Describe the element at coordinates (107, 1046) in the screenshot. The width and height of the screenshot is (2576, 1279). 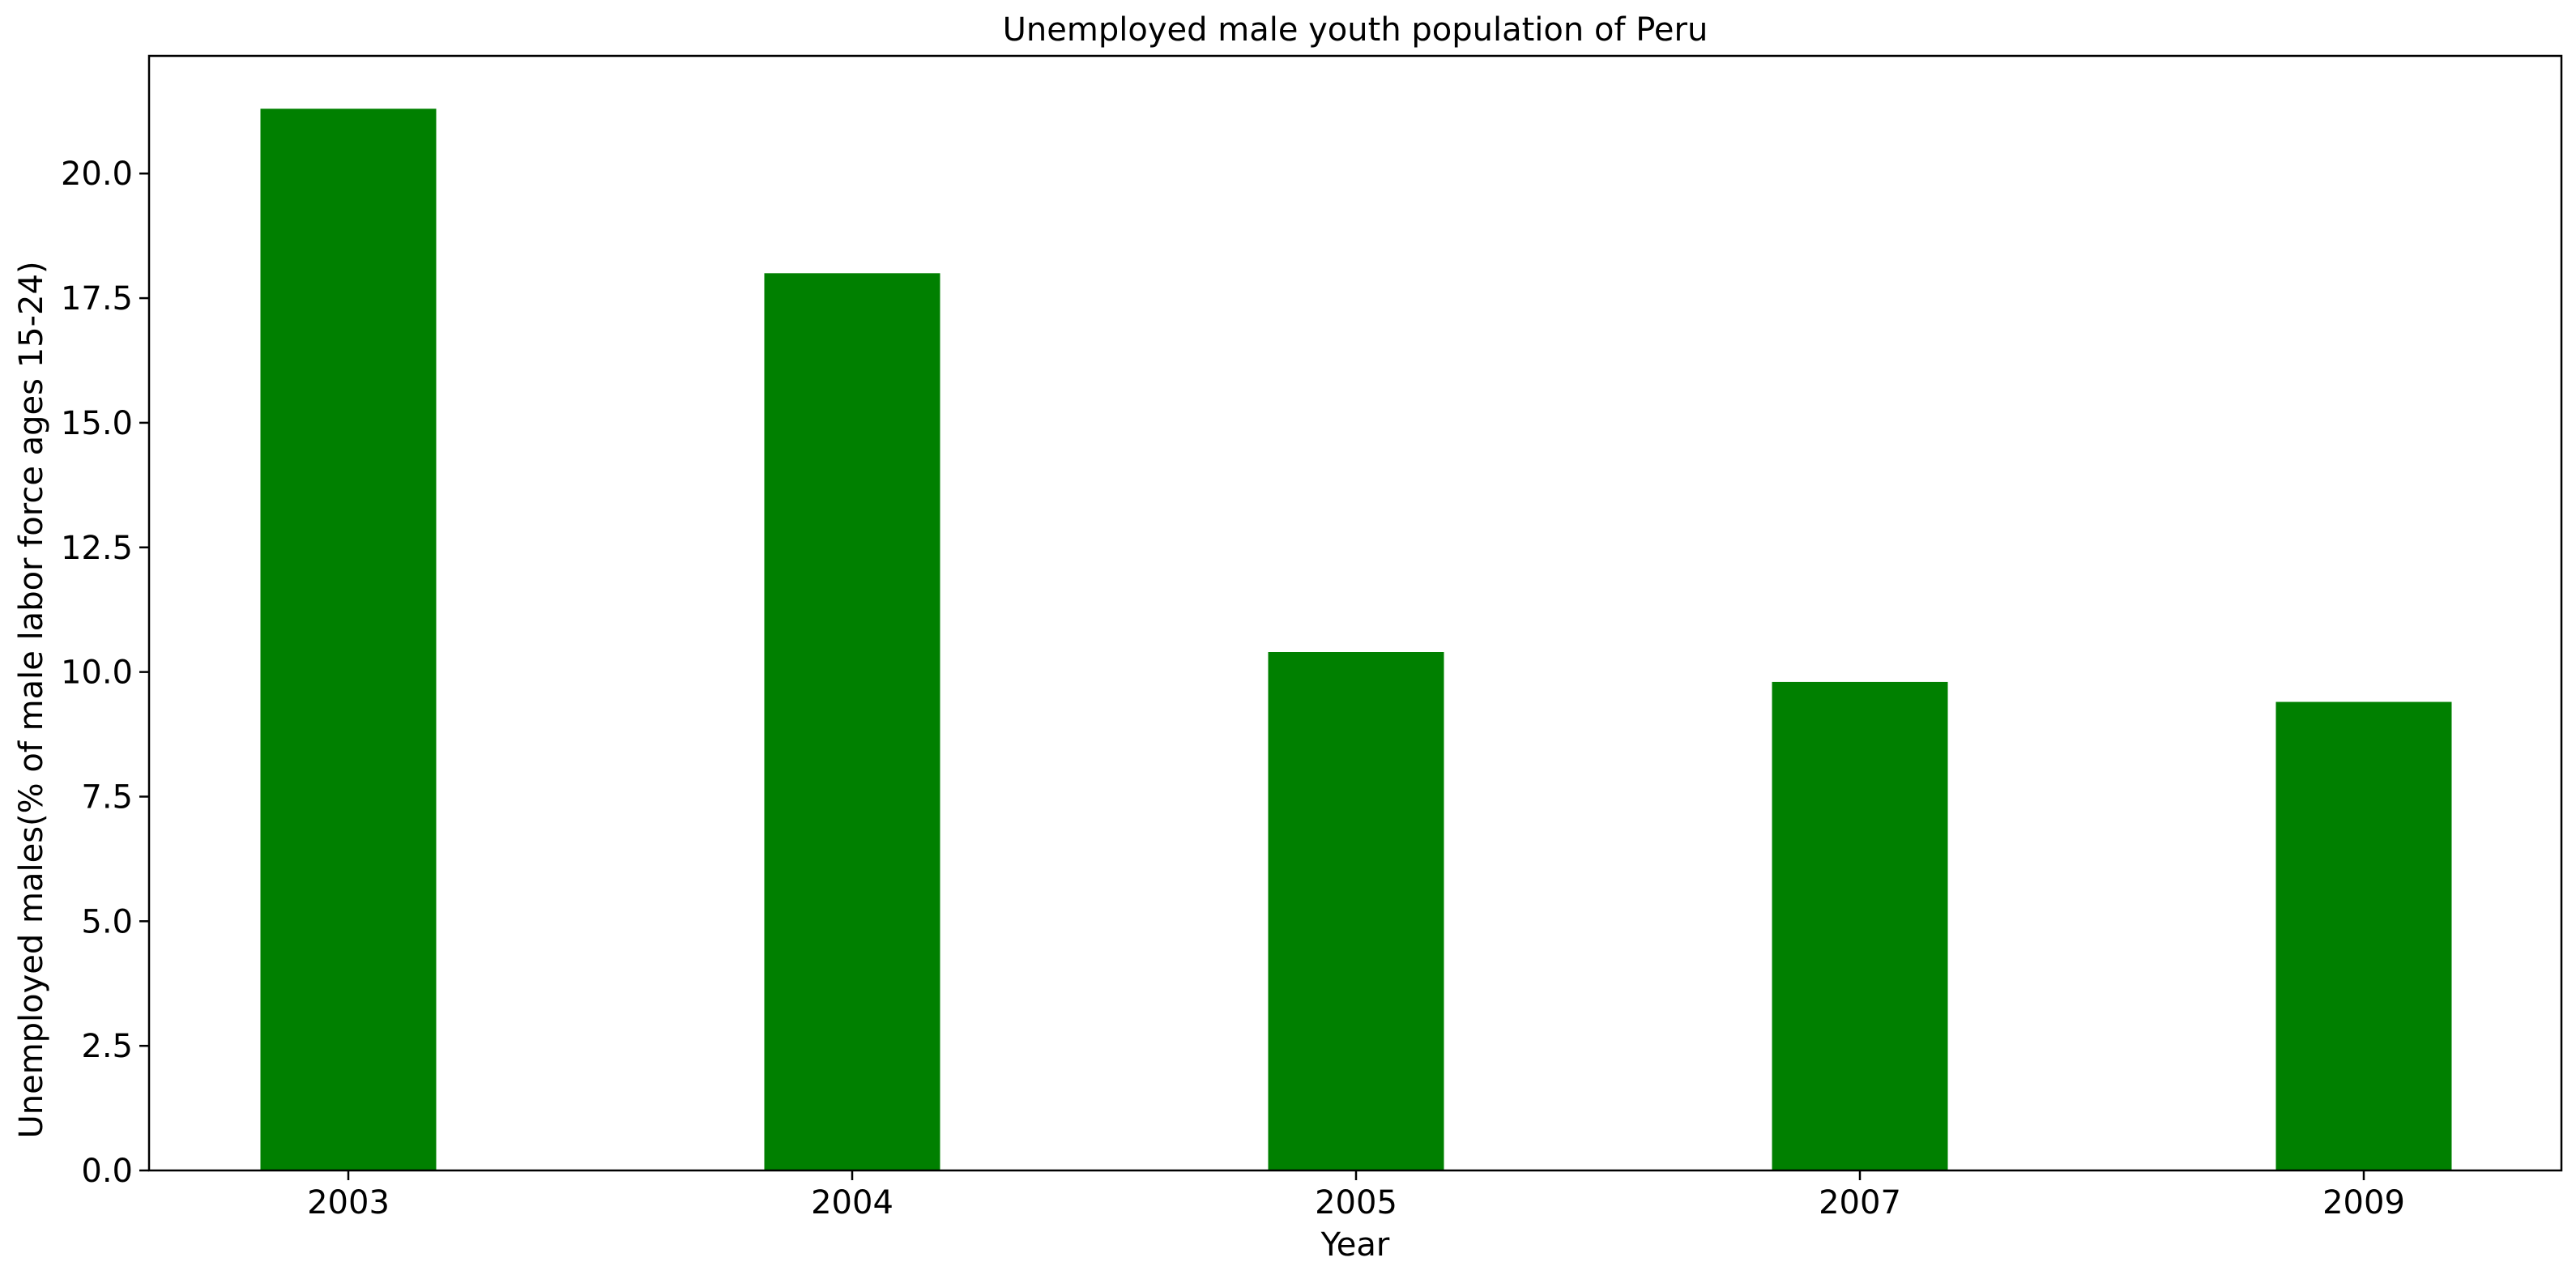
I see `y-tick-label: 2.5` at that location.